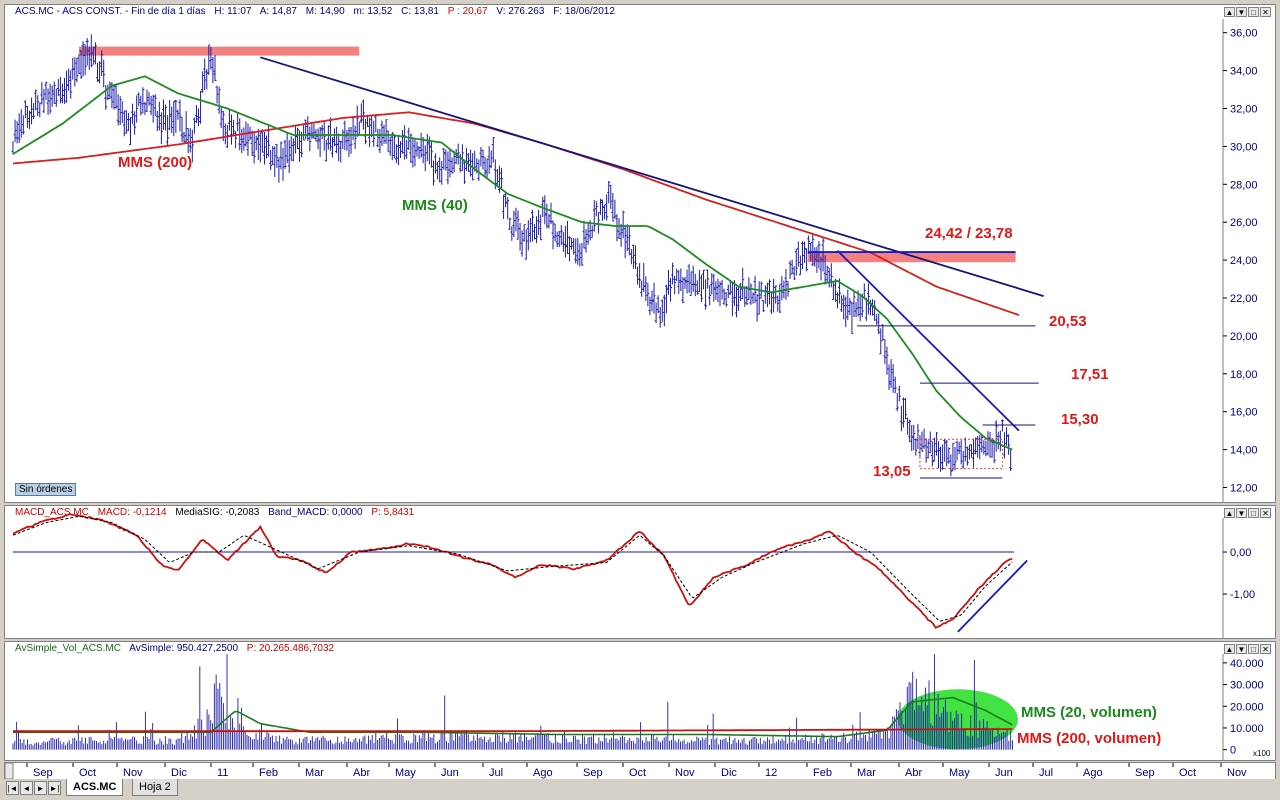 The width and height of the screenshot is (1280, 800). I want to click on macd-y-tick-label: -1,00, so click(1242, 595).